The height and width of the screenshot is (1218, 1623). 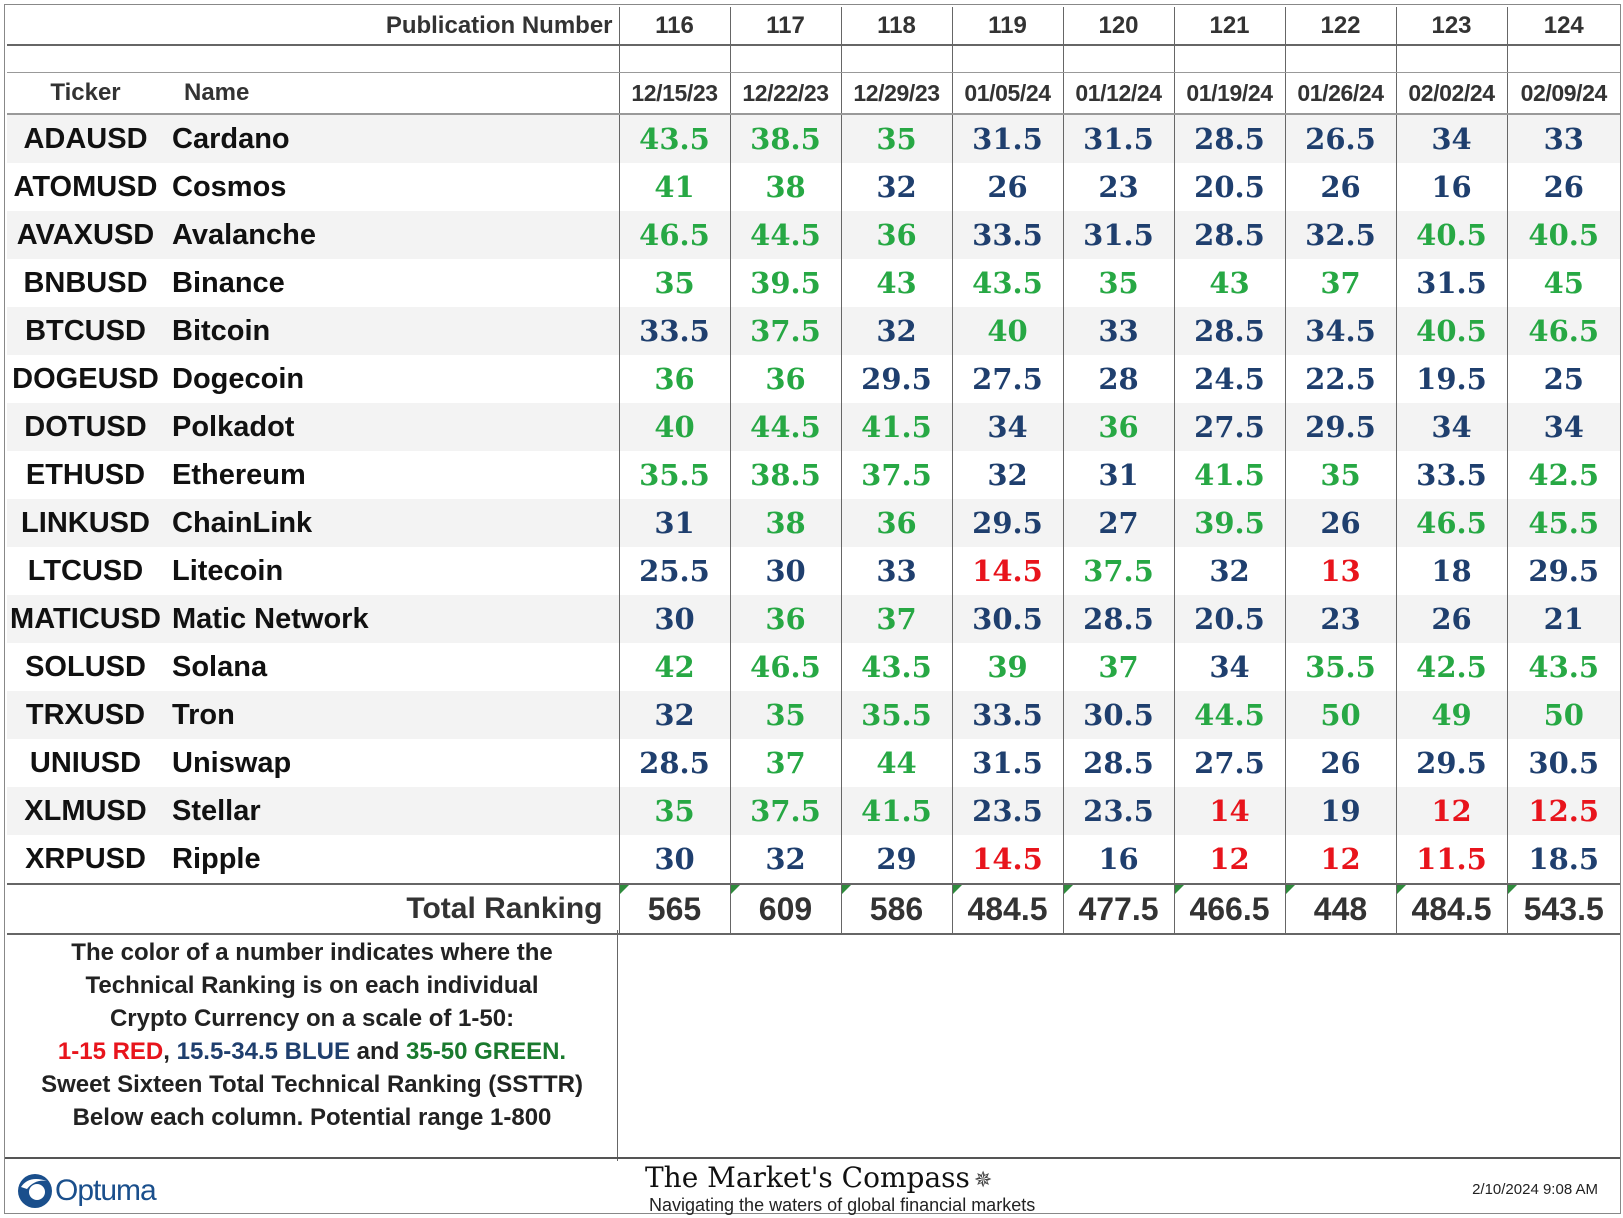 I want to click on total-ranking-label: Total Ranking, so click(x=313, y=909).